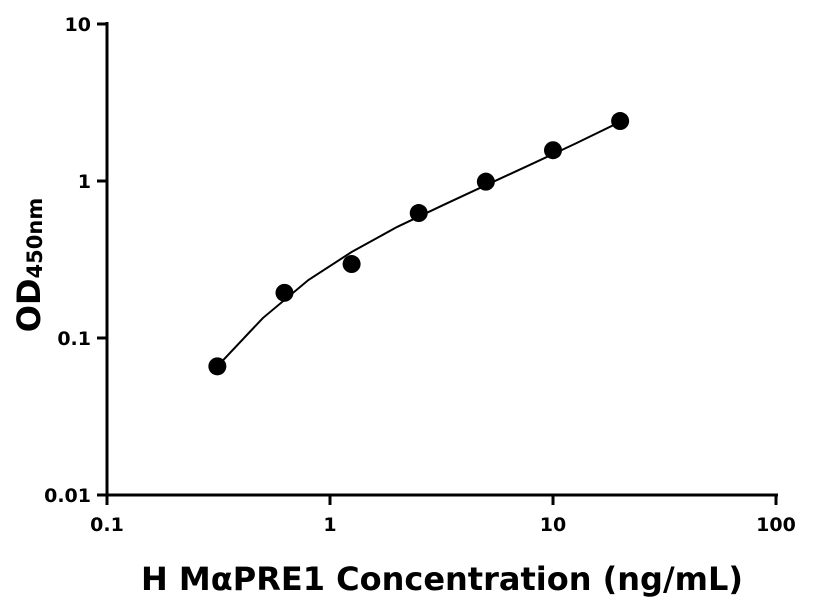  Describe the element at coordinates (35, 238) in the screenshot. I see `y-axis-title-sub: 450nm` at that location.